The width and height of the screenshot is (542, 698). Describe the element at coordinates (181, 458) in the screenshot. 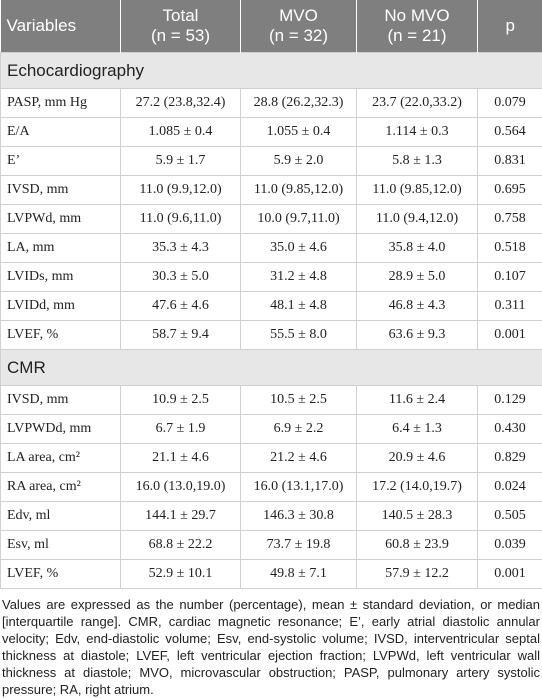

I see `cell: 21.1 ± 4.6` at that location.